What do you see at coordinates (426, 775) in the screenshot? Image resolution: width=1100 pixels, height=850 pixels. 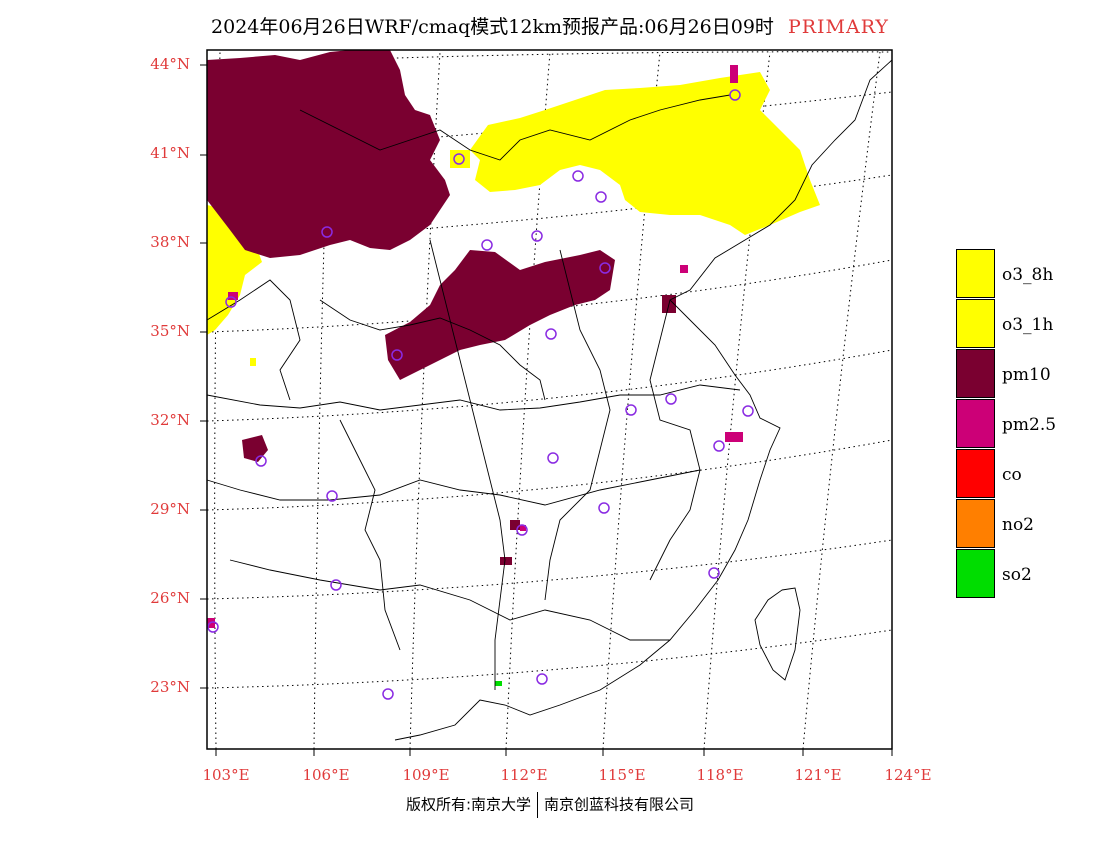 I see `lon-label-109: 109°E` at bounding box center [426, 775].